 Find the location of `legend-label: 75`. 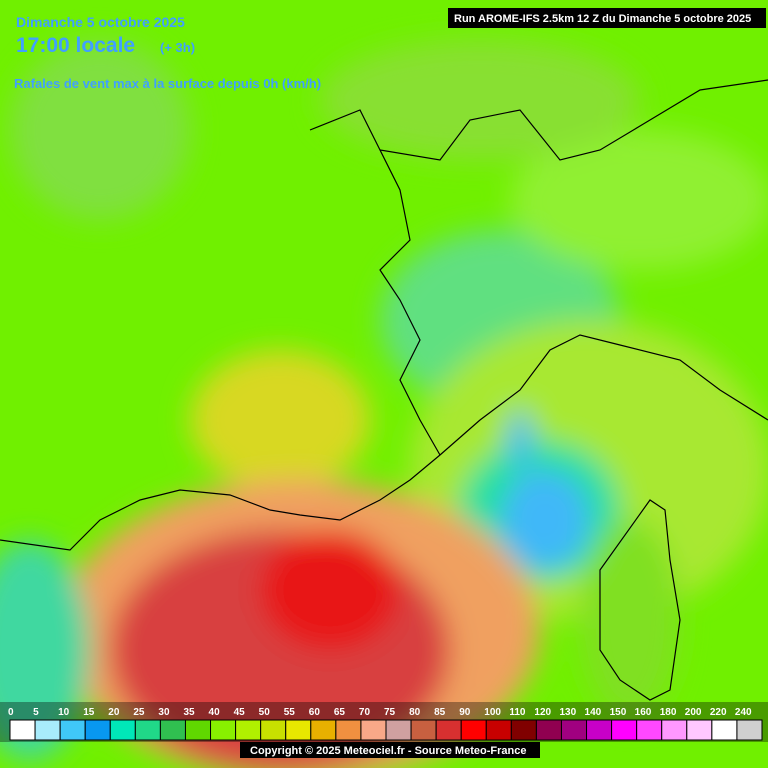

legend-label: 75 is located at coordinates (390, 712).